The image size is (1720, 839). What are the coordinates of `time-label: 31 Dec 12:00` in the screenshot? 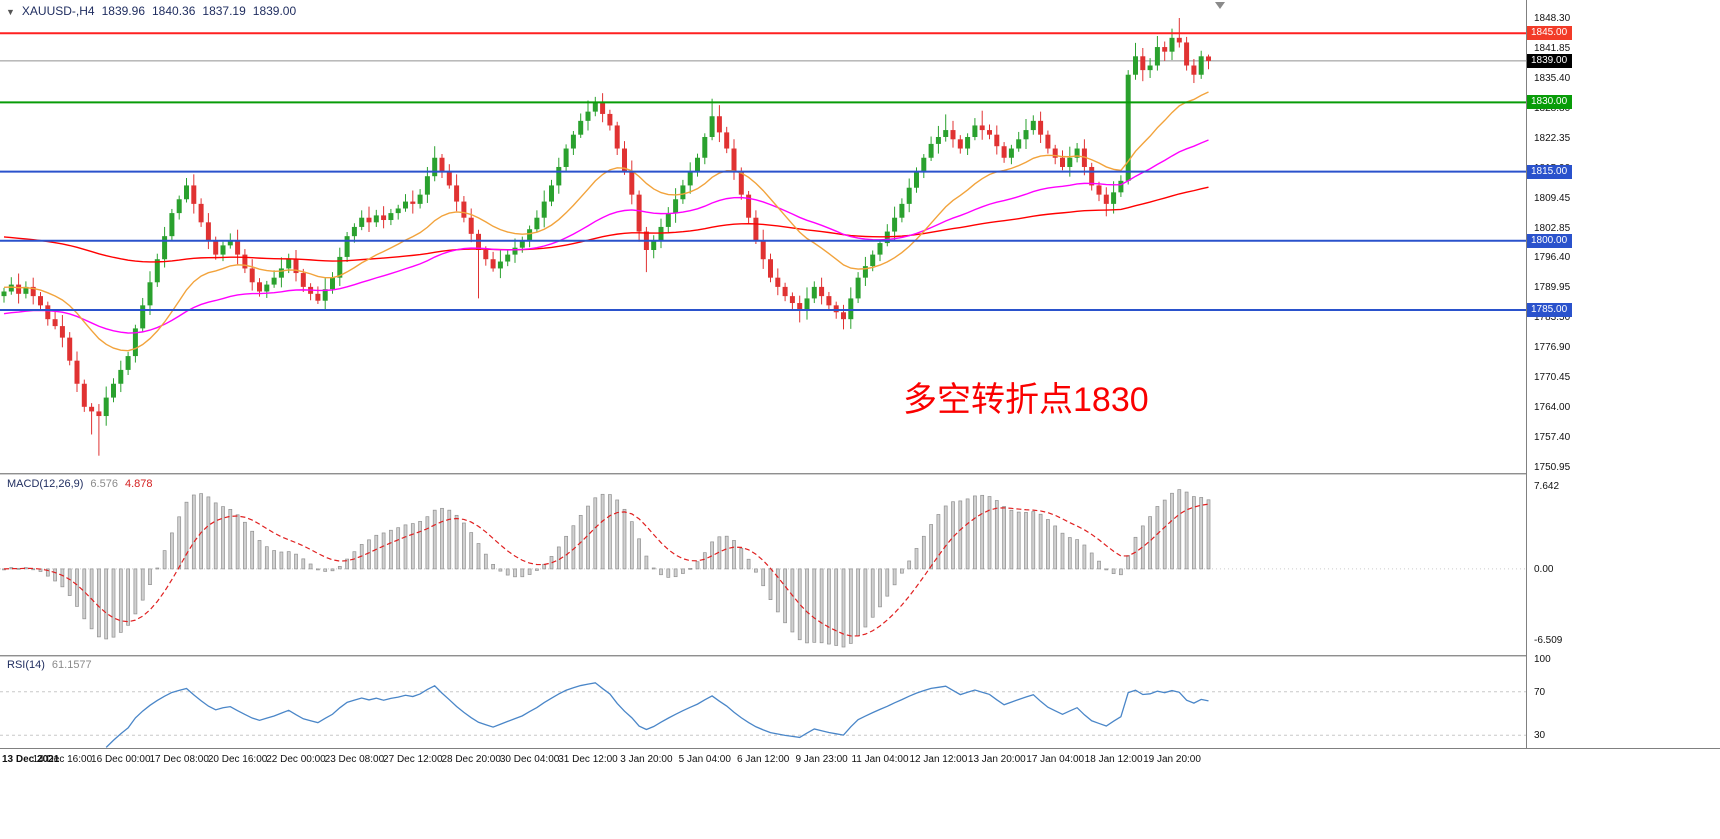 It's located at (588, 759).